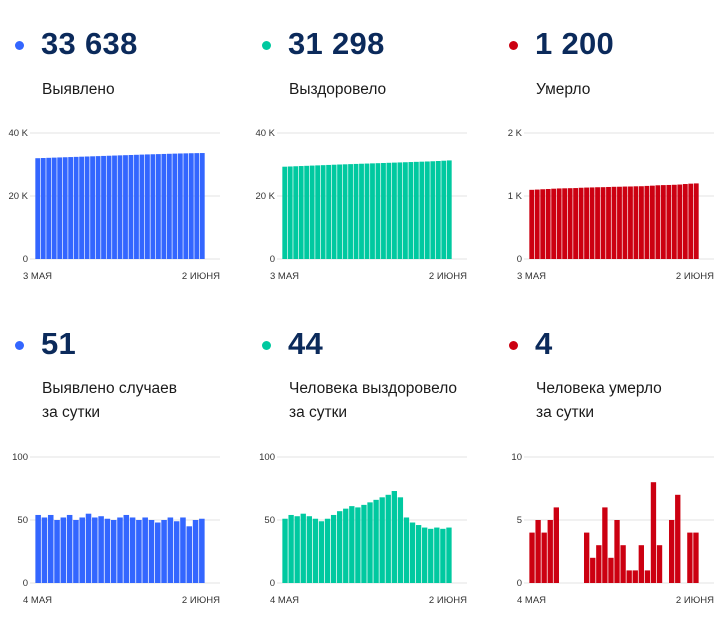  Describe the element at coordinates (20, 457) in the screenshot. I see `y-tick-label: 100` at that location.